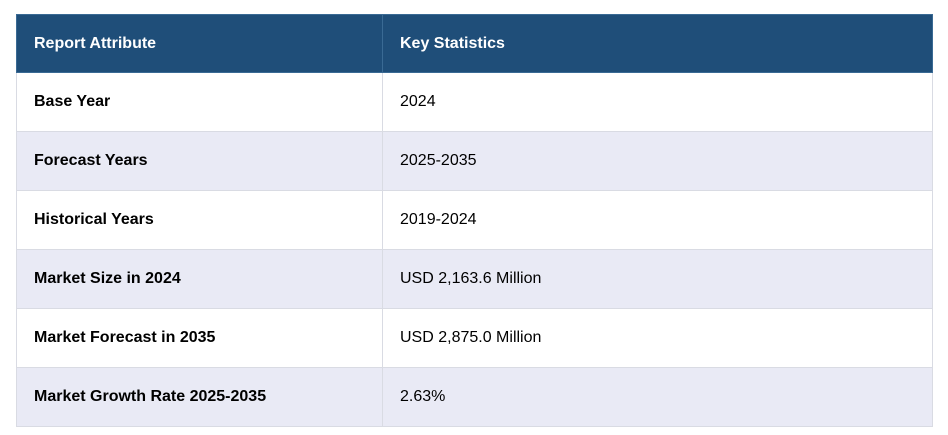  I want to click on row-value-base-year: 2024, so click(657, 102).